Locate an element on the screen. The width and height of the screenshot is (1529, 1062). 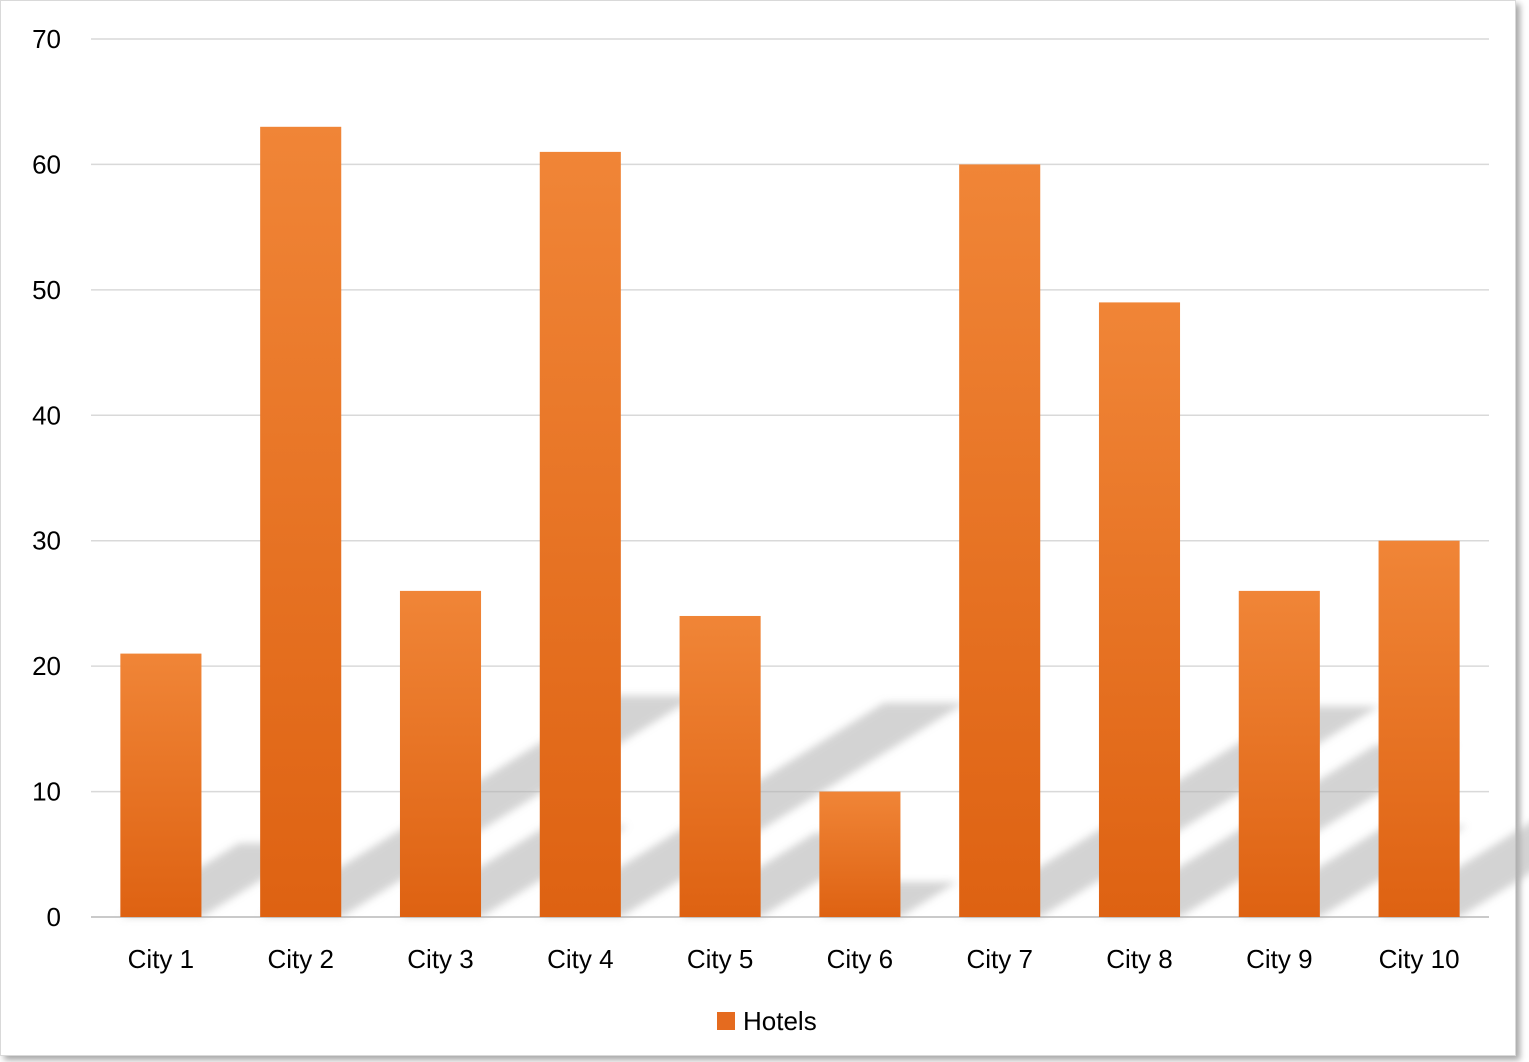
x-tick-label-2: City 2 is located at coordinates (300, 959).